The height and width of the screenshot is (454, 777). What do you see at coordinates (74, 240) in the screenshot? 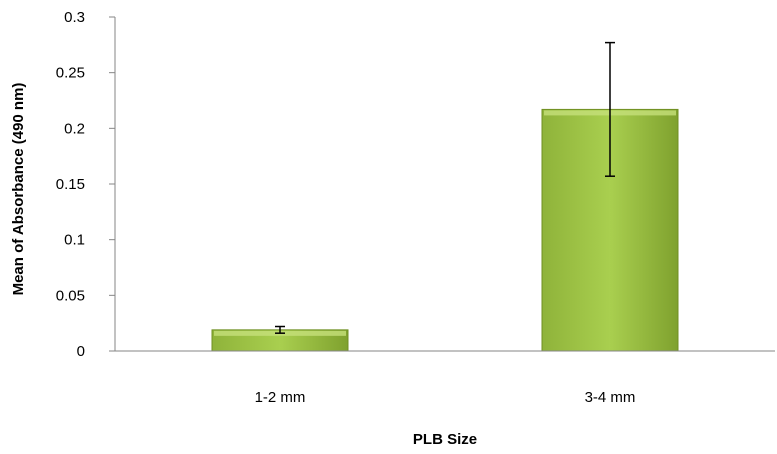
I see `y-tick-label: 0.1` at bounding box center [74, 240].